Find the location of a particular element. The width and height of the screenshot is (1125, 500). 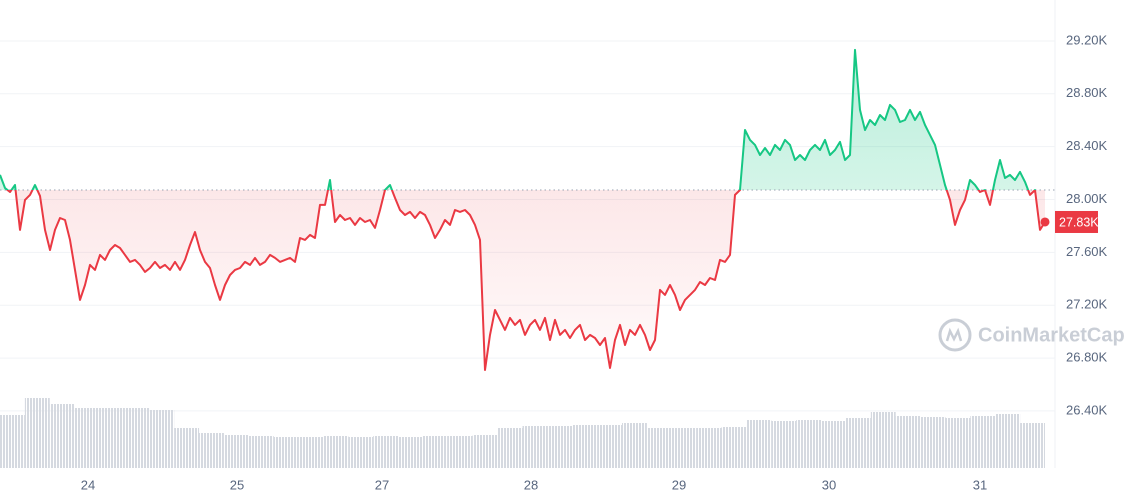

x-tick-label: 27 is located at coordinates (382, 484).